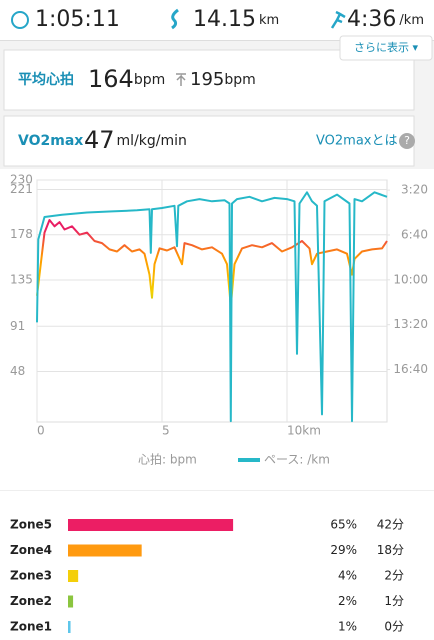  I want to click on max-heart-value: 195, so click(207, 79).